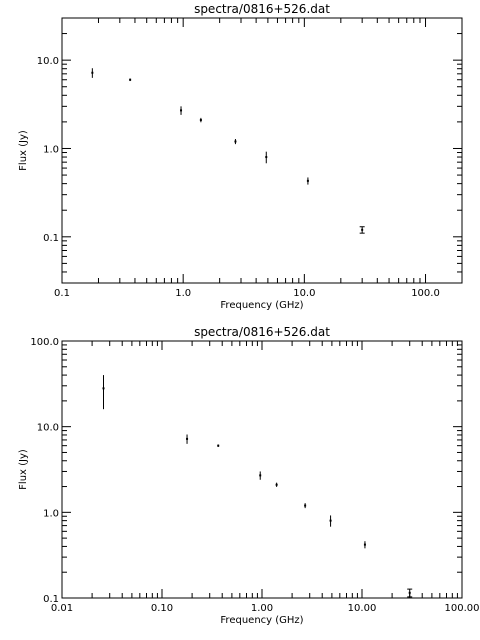 This screenshot has height=640, width=480. What do you see at coordinates (62, 608) in the screenshot?
I see `x-tick-label: 0.01` at bounding box center [62, 608].